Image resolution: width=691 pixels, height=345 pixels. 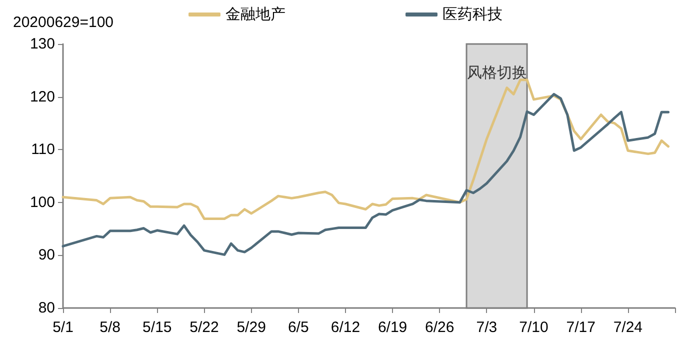 I want to click on y-tick-label: 90, so click(x=46, y=255).